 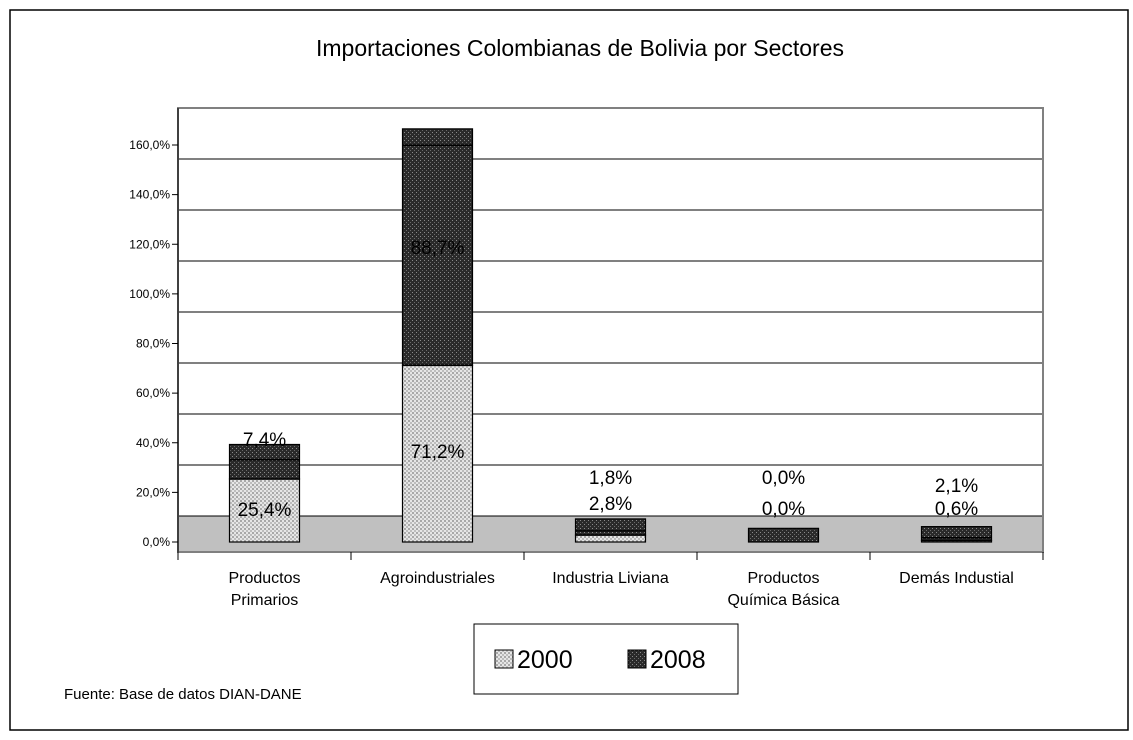 I want to click on x-category-label: Primarios, so click(x=265, y=600).